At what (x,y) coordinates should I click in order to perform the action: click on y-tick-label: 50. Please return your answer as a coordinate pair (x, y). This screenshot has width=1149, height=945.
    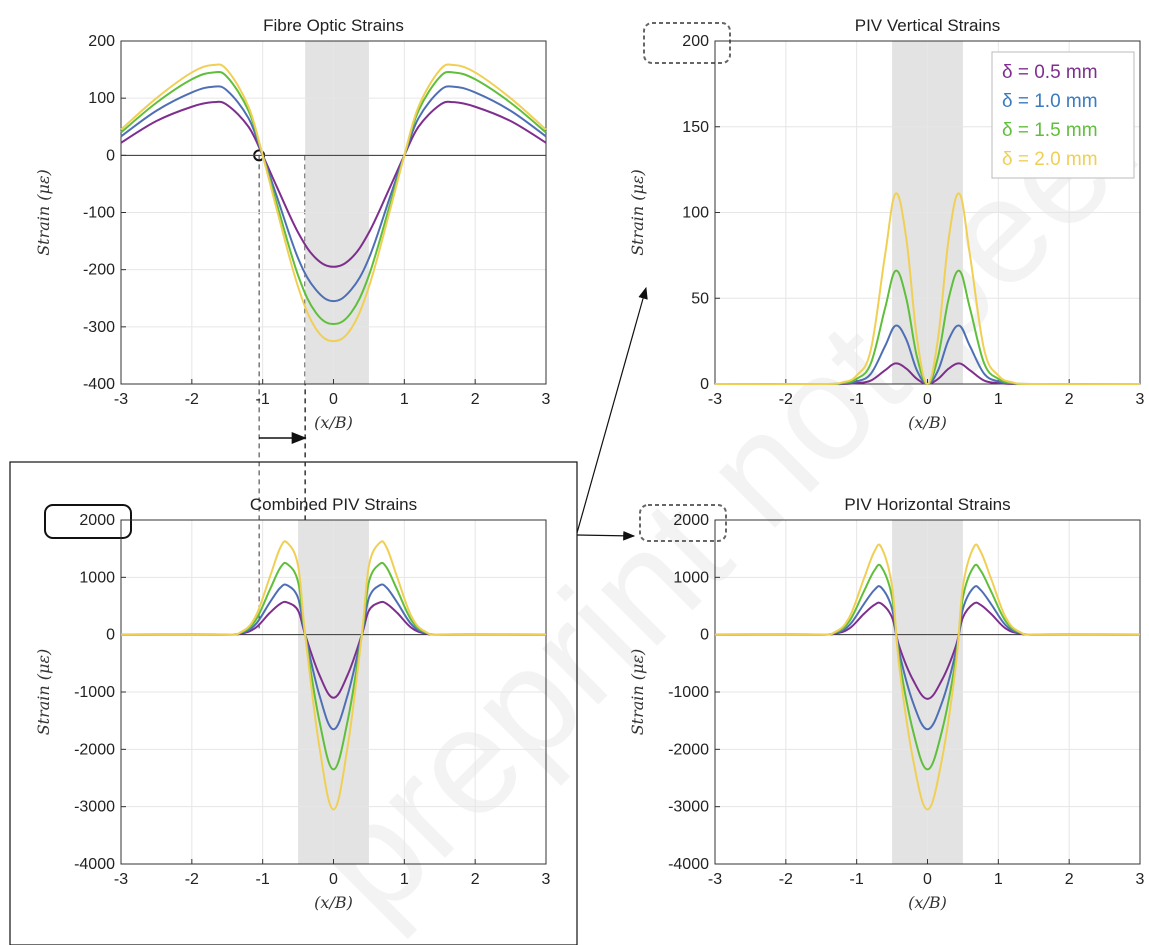
    Looking at the image, I should click on (700, 298).